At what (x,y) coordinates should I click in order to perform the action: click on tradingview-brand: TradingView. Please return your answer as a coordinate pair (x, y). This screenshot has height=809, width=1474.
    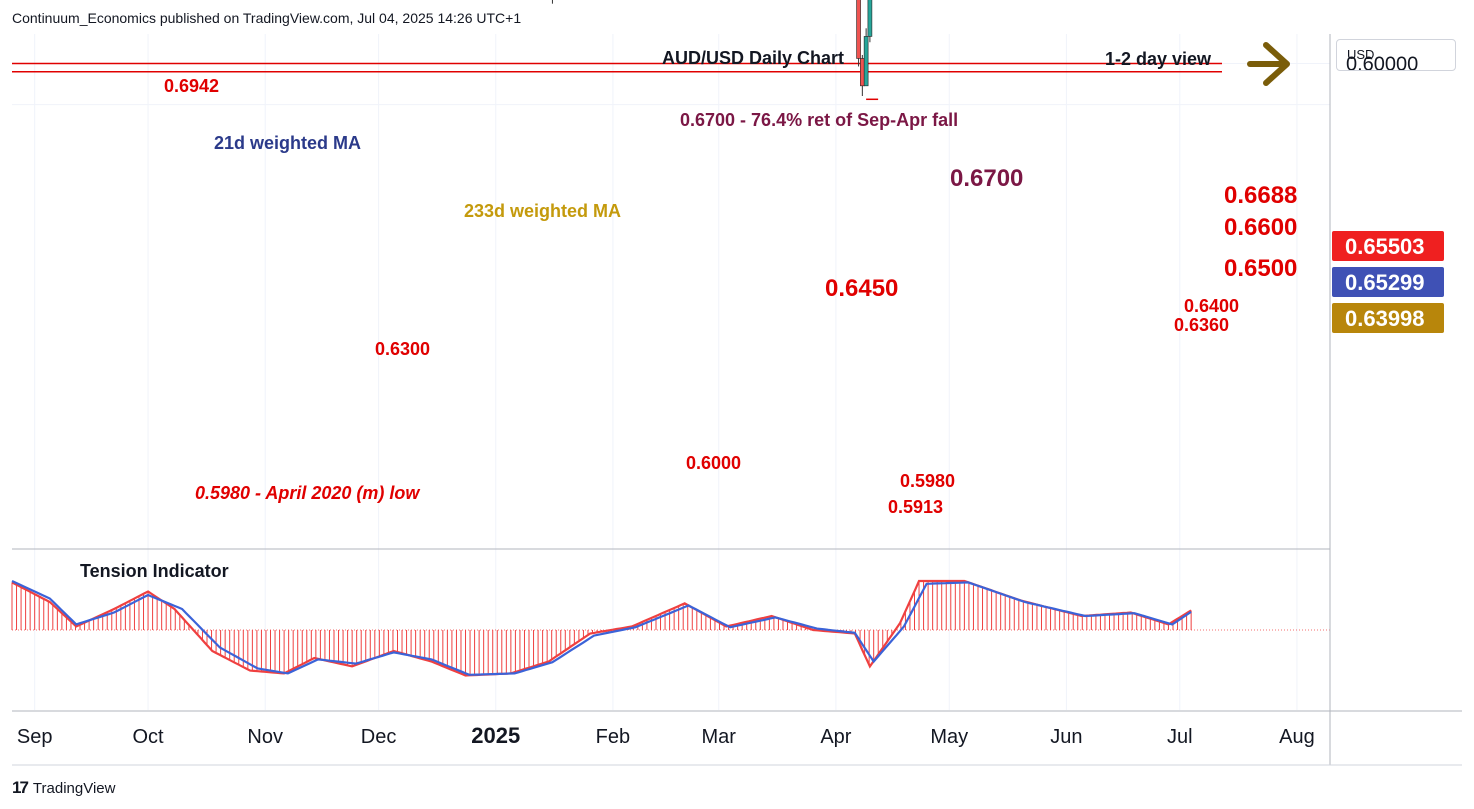
    Looking at the image, I should click on (74, 788).